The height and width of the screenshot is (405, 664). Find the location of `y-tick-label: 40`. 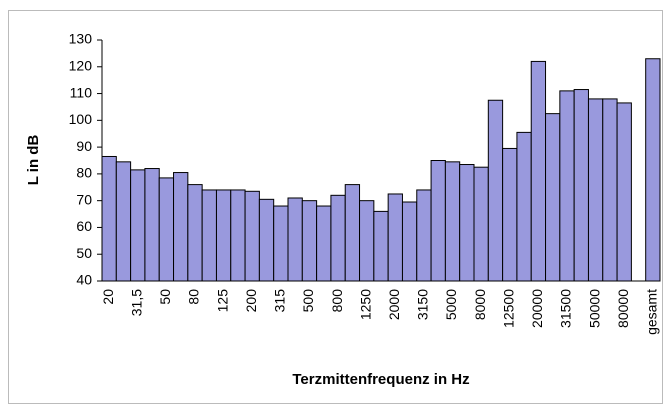

y-tick-label: 40 is located at coordinates (84, 280).